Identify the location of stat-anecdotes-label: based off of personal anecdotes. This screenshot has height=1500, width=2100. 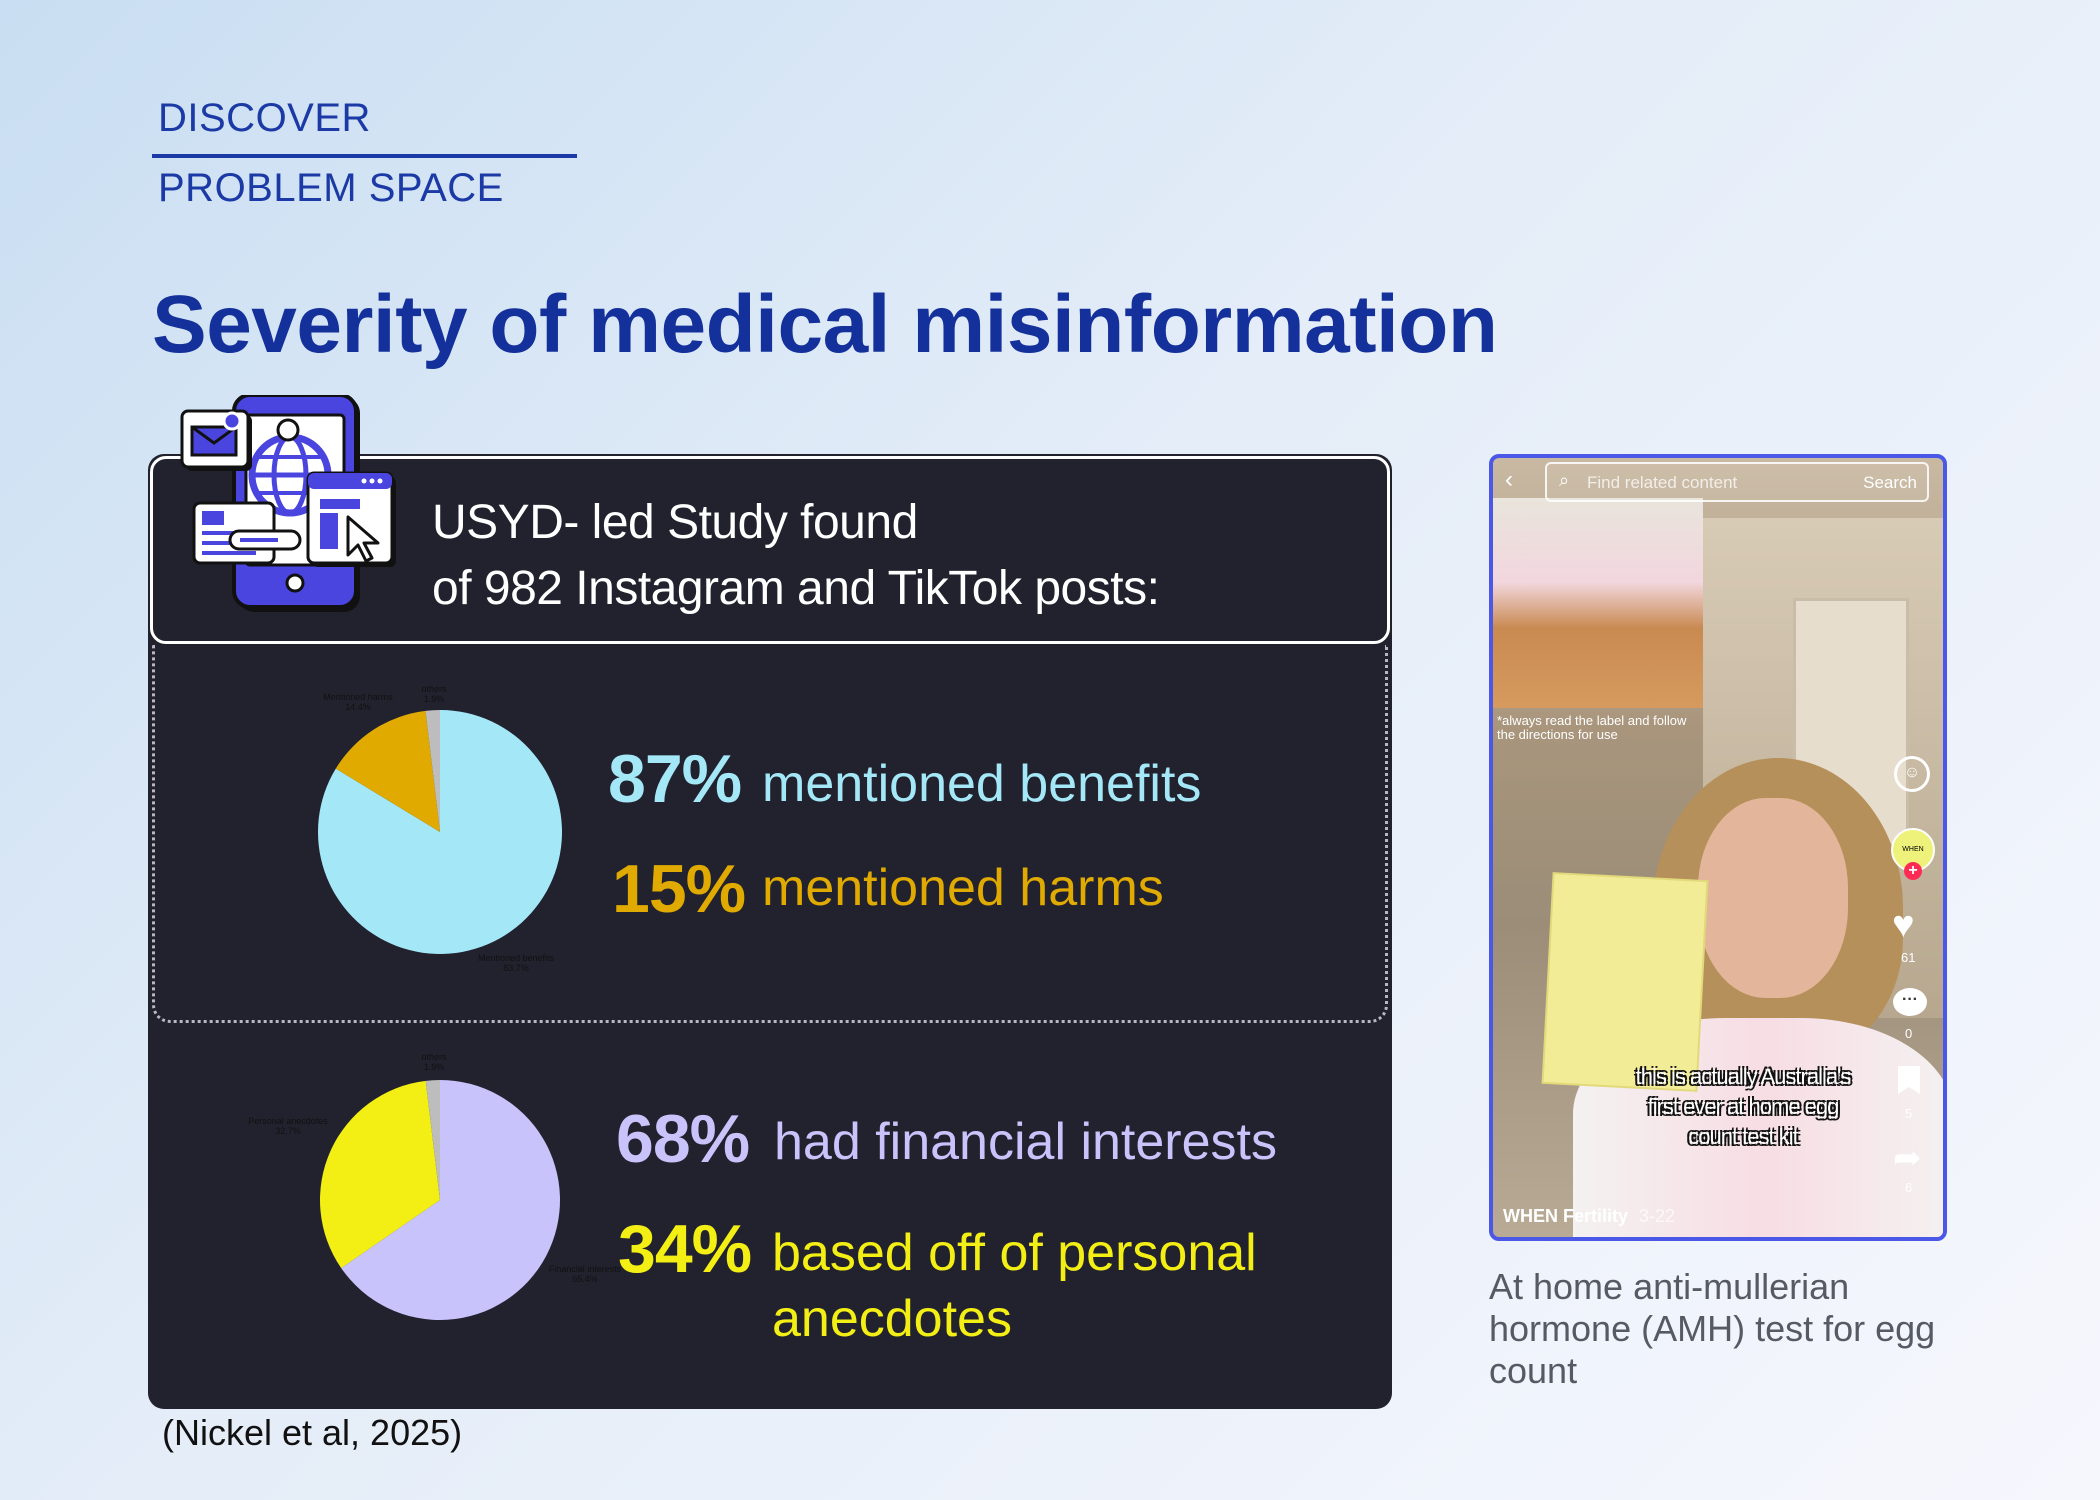
(1014, 1286).